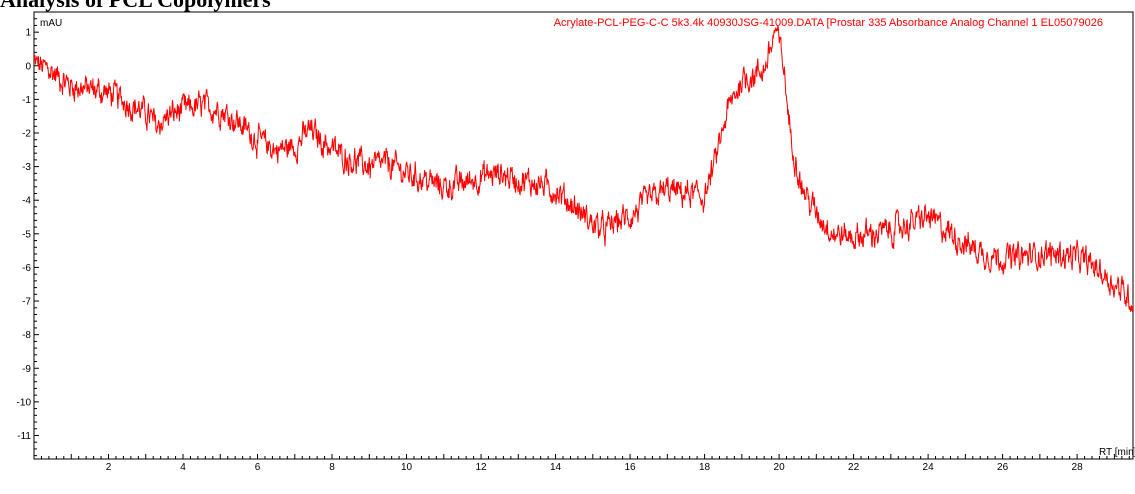 The image size is (1135, 494). What do you see at coordinates (26, 268) in the screenshot?
I see `y-tick-label: -6` at bounding box center [26, 268].